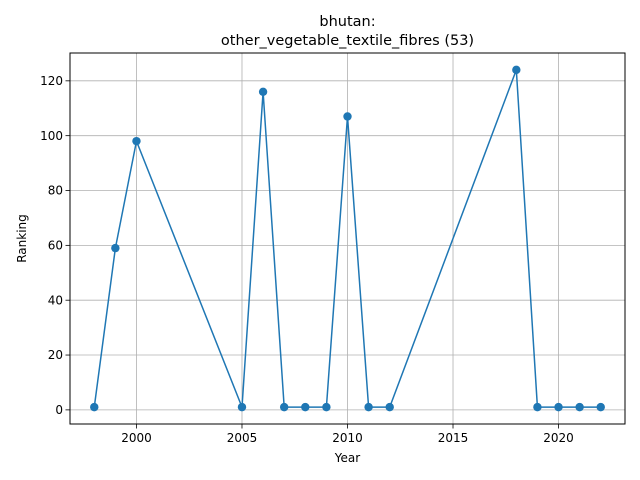 The image size is (640, 480). I want to click on x-tick-label: 2010, so click(347, 438).